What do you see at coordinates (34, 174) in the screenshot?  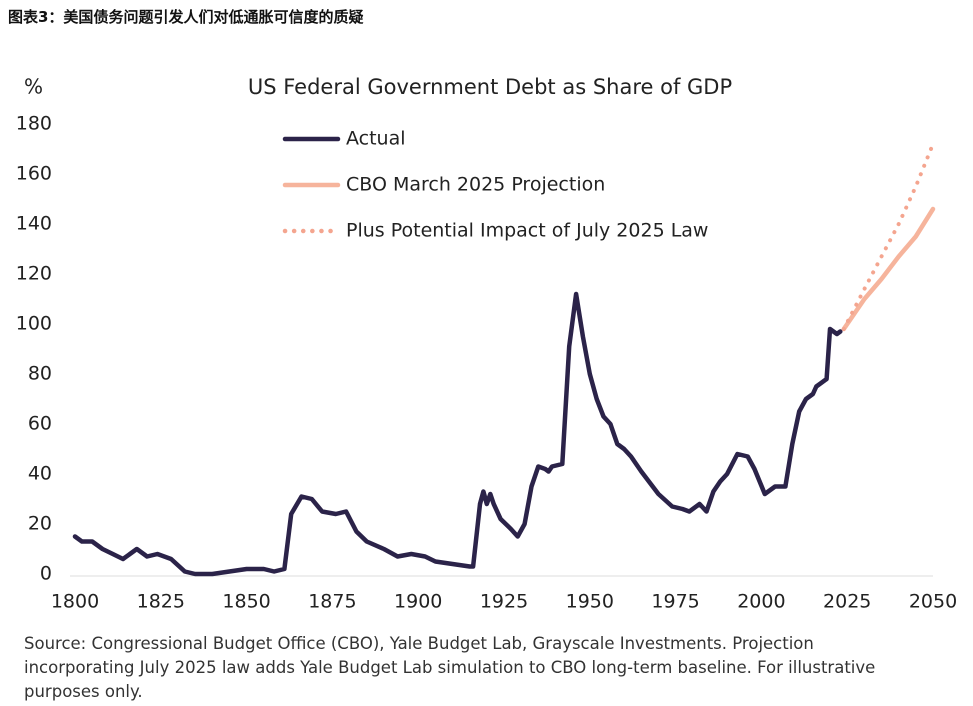 I see `y-tick-label: 160` at bounding box center [34, 174].